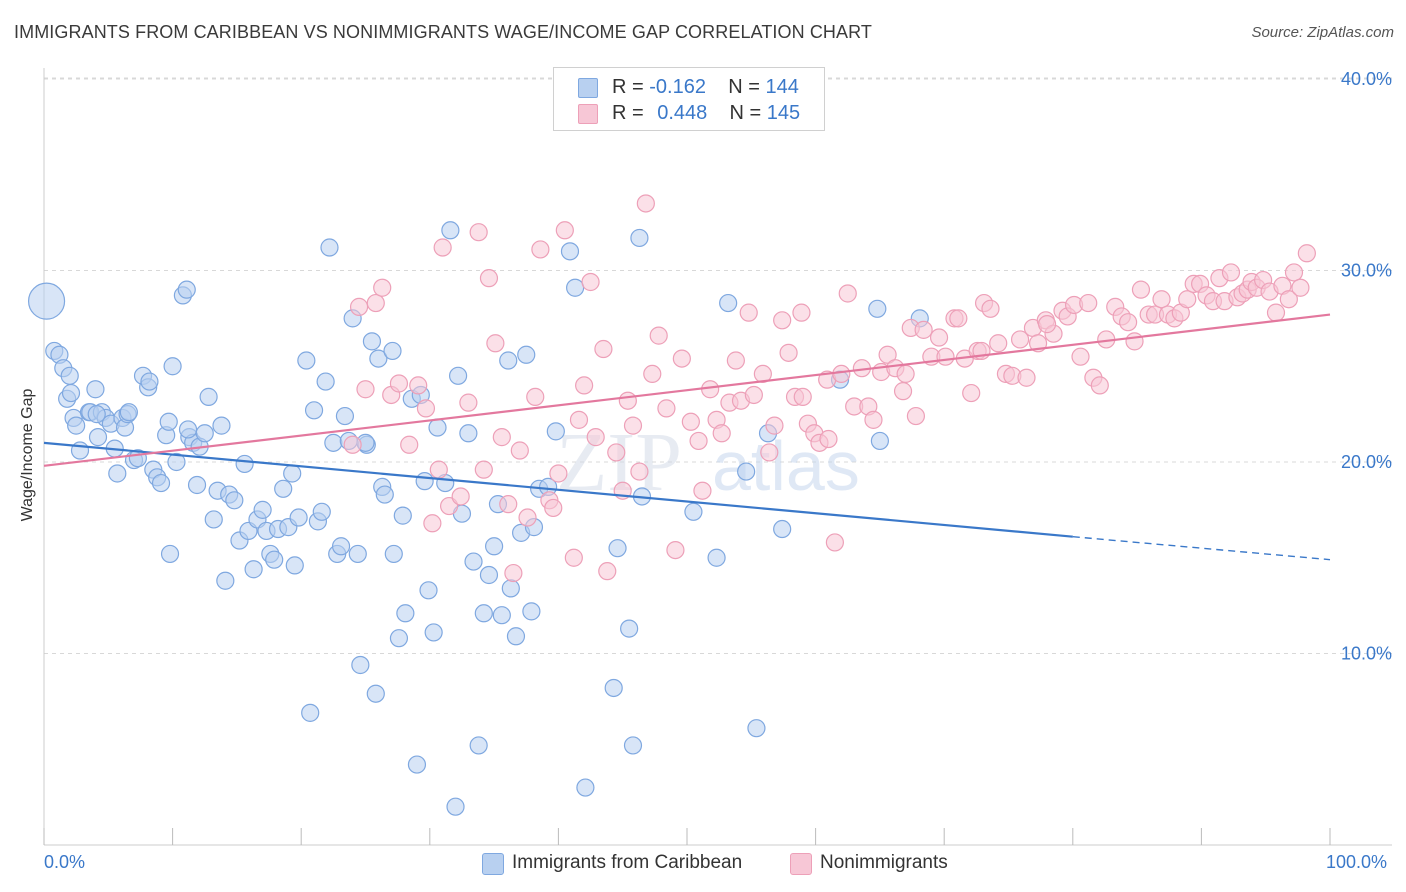  Describe the element at coordinates (786, 466) in the screenshot. I see `watermark-atlas: atlas` at that location.